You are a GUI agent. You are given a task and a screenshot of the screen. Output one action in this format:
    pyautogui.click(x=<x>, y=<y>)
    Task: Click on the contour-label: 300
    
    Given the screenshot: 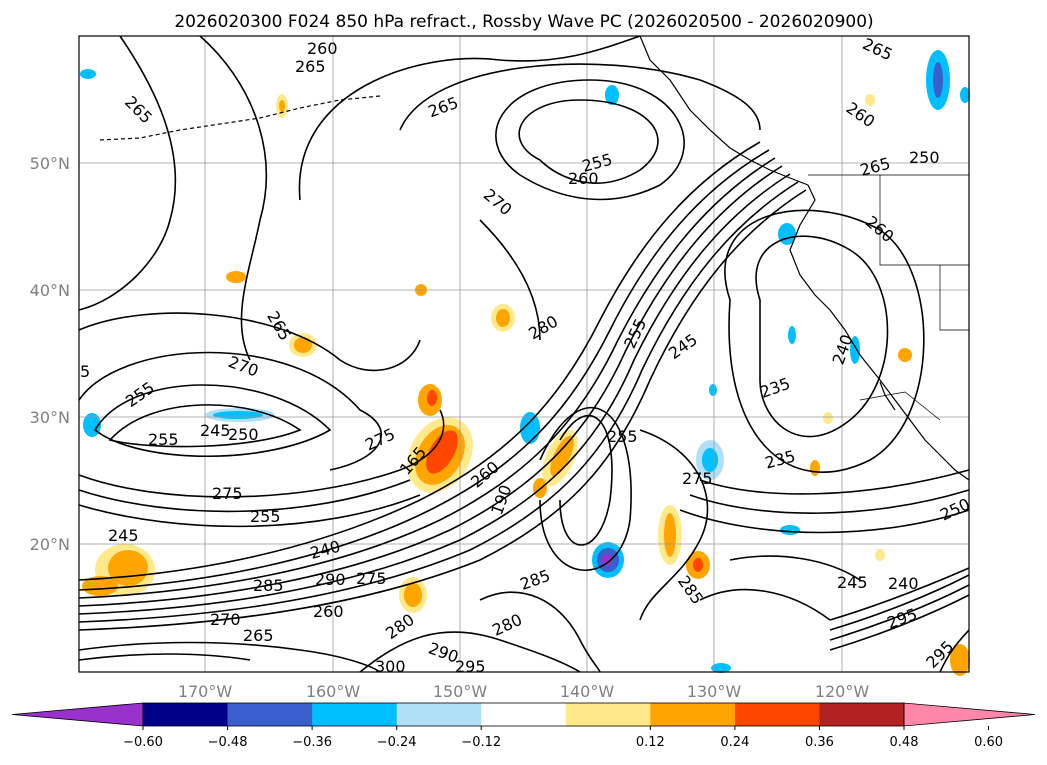 What is the action you would take?
    pyautogui.click(x=390, y=666)
    